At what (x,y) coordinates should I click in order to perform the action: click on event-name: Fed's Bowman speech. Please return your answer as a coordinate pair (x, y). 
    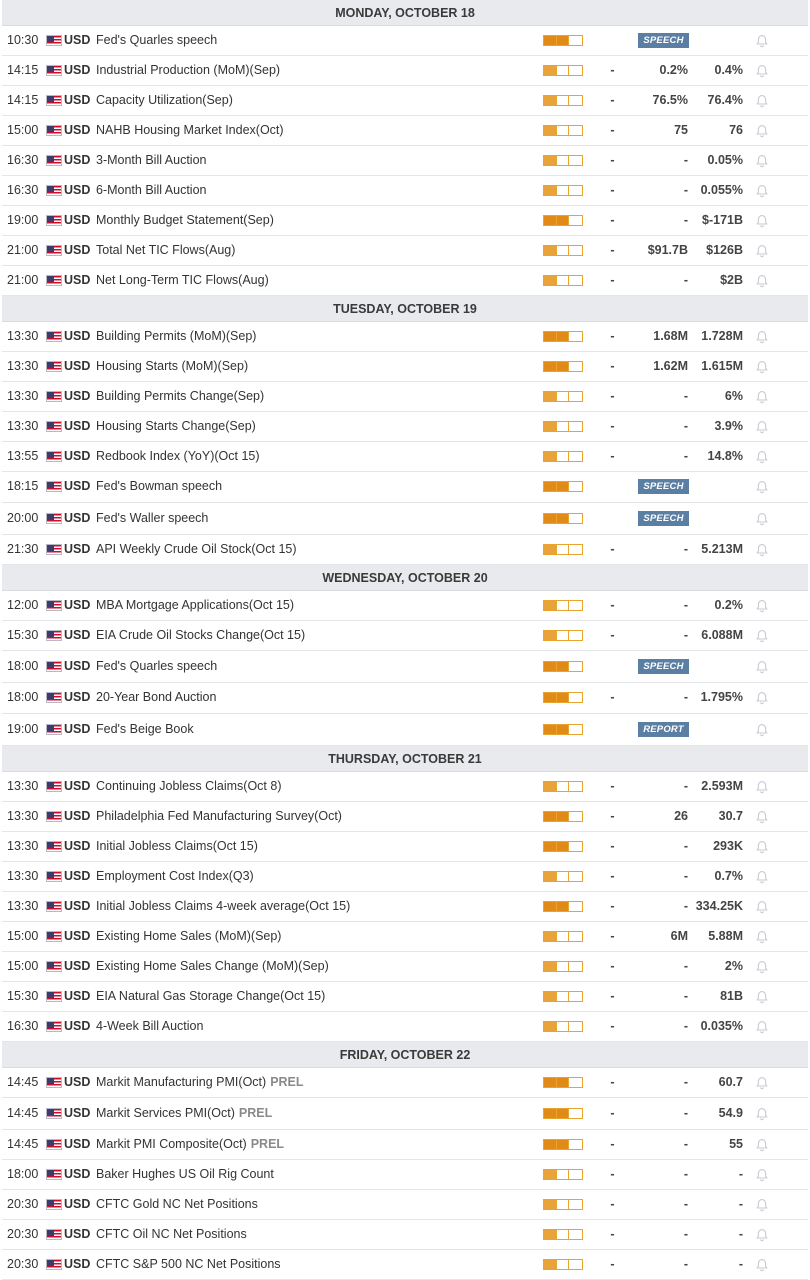
    Looking at the image, I should click on (159, 486).